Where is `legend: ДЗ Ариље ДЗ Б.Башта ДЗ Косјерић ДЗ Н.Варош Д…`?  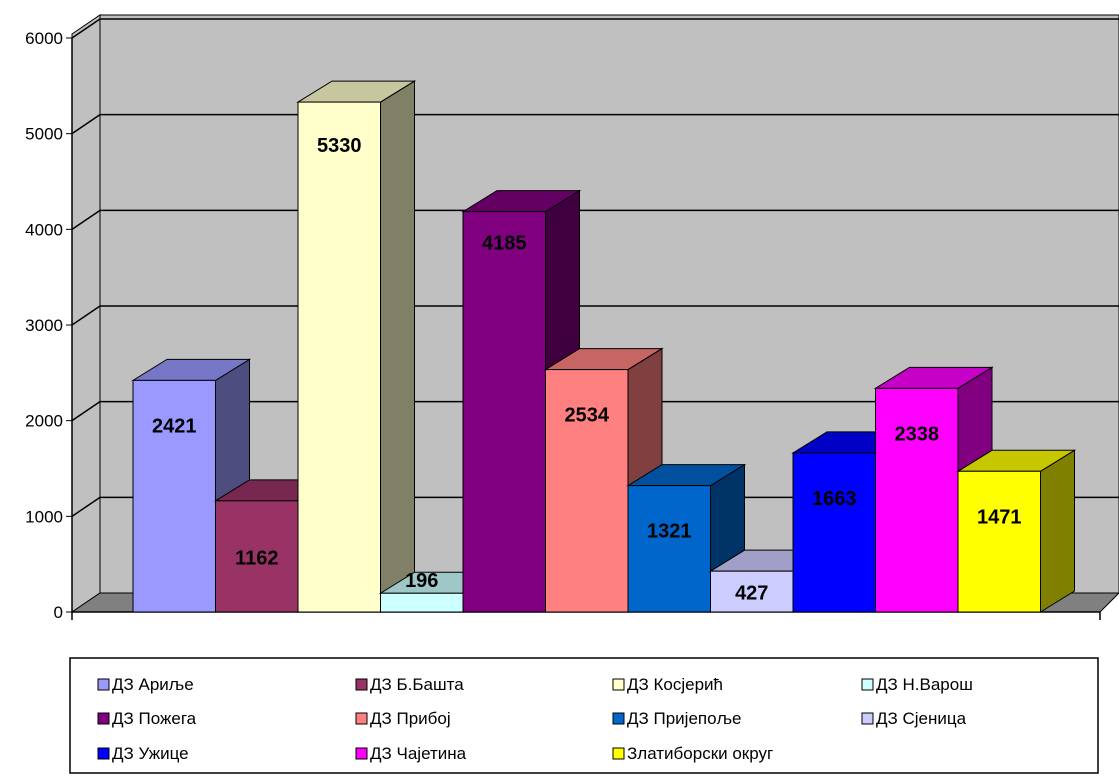 legend: ДЗ Ариље ДЗ Б.Башта ДЗ Косјерић ДЗ Н.Варош Д… is located at coordinates (584, 715).